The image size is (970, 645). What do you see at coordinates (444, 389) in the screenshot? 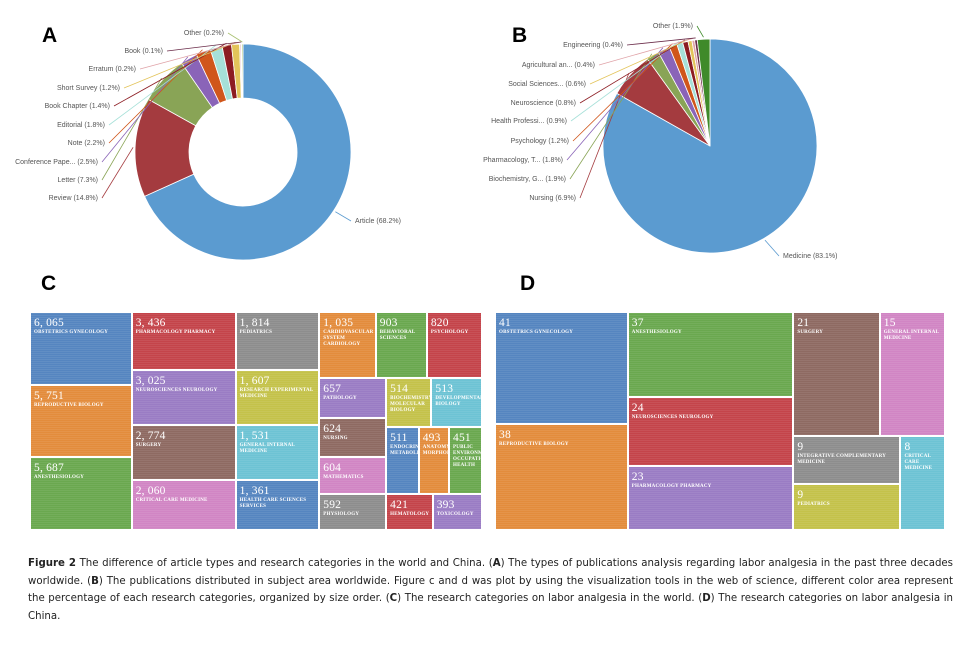
I see `treemap-tile-value: 513` at bounding box center [444, 389].